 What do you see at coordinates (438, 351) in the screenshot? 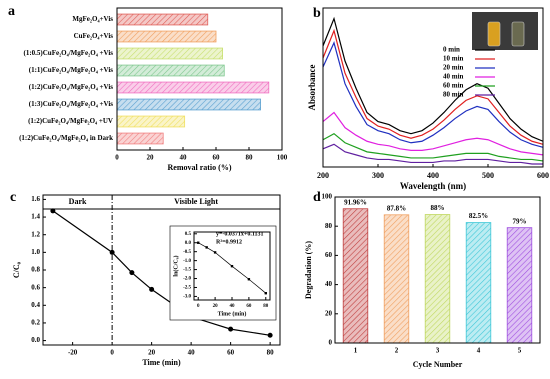
I see `x-tick-label: 3` at bounding box center [438, 351].